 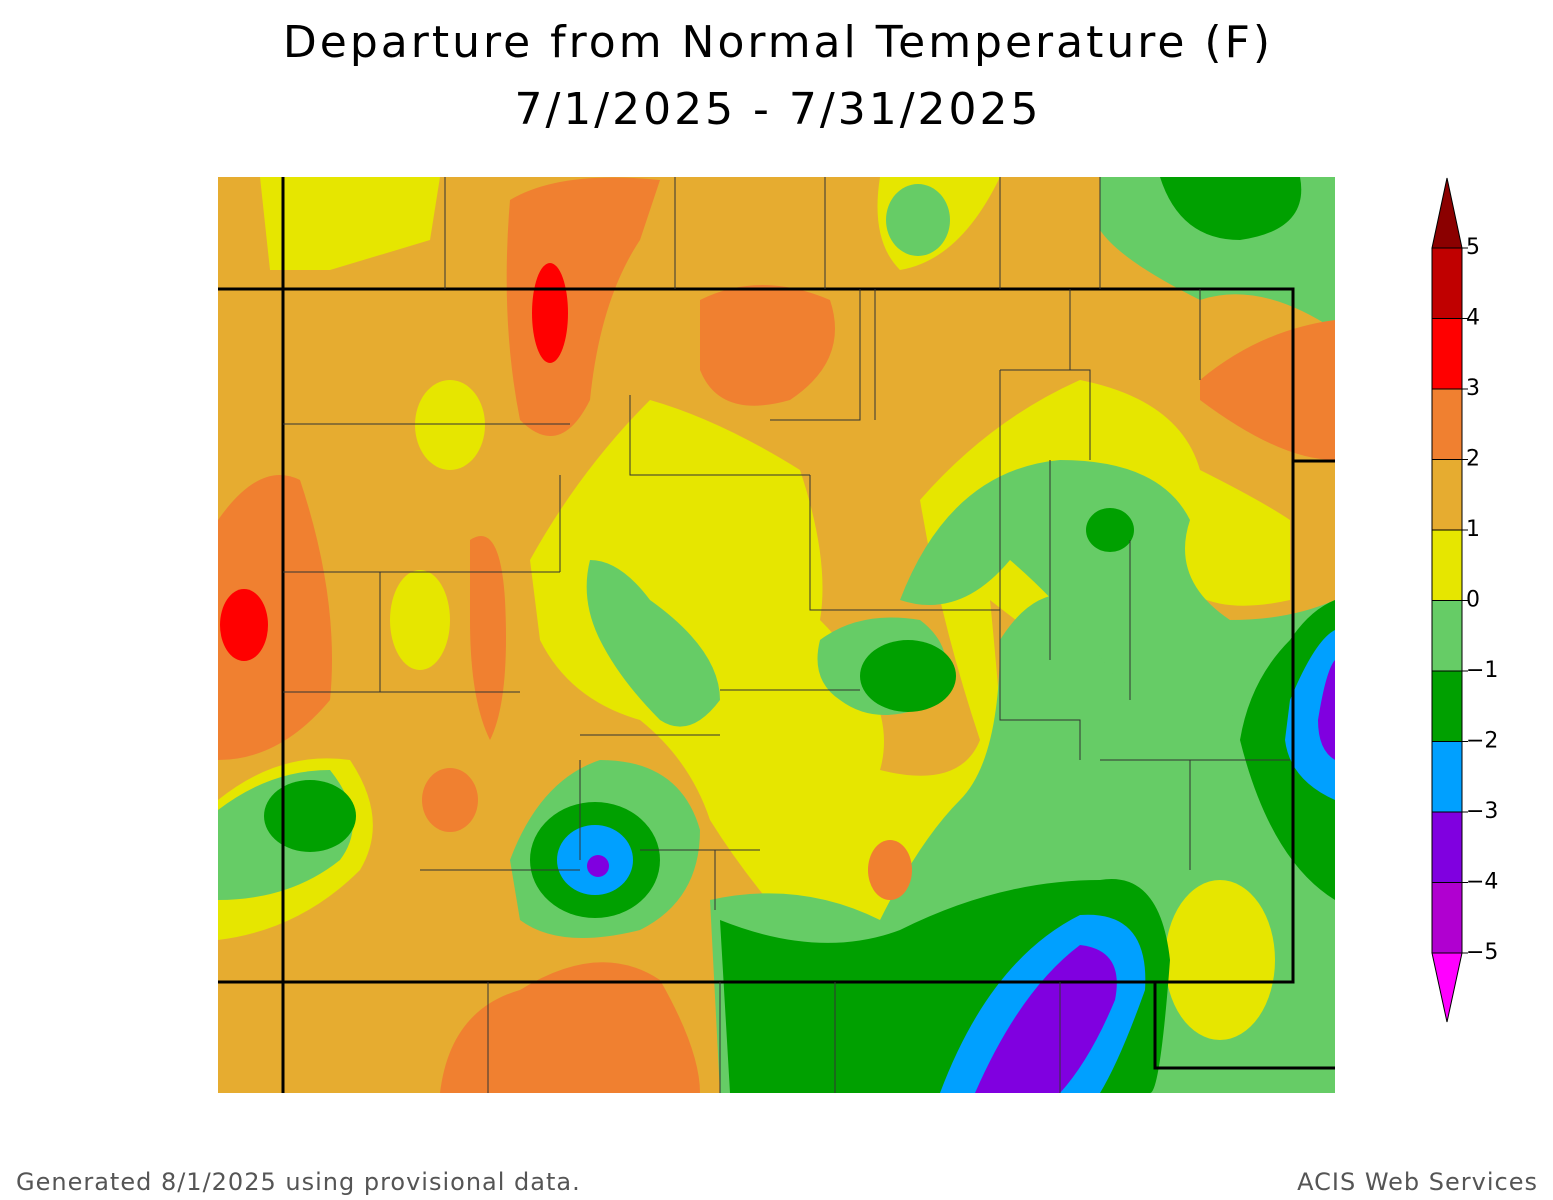 What do you see at coordinates (1473, 318) in the screenshot?
I see `legend-label: 4` at bounding box center [1473, 318].